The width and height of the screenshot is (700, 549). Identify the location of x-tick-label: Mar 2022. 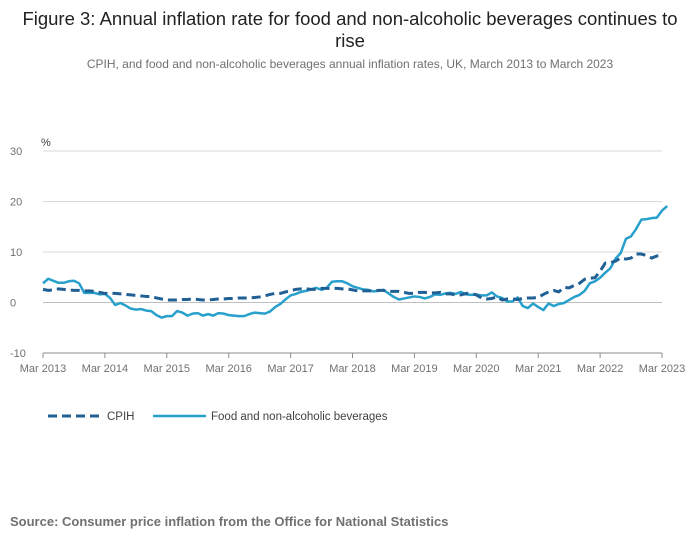
(600, 369).